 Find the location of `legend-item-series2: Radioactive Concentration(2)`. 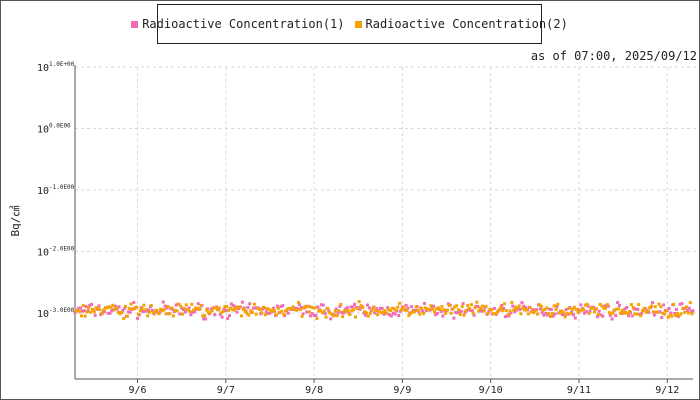

legend-item-series2: Radioactive Concentration(2) is located at coordinates (461, 24).